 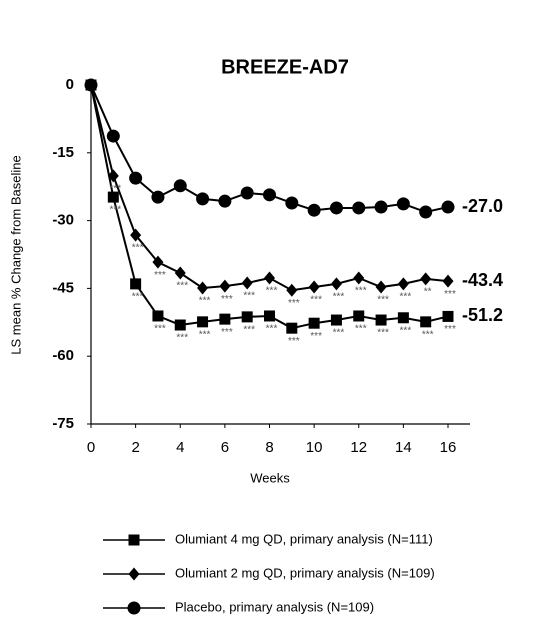 What do you see at coordinates (274, 606) in the screenshot?
I see `legend-label: Placebo, primary analysis (N=109)` at bounding box center [274, 606].